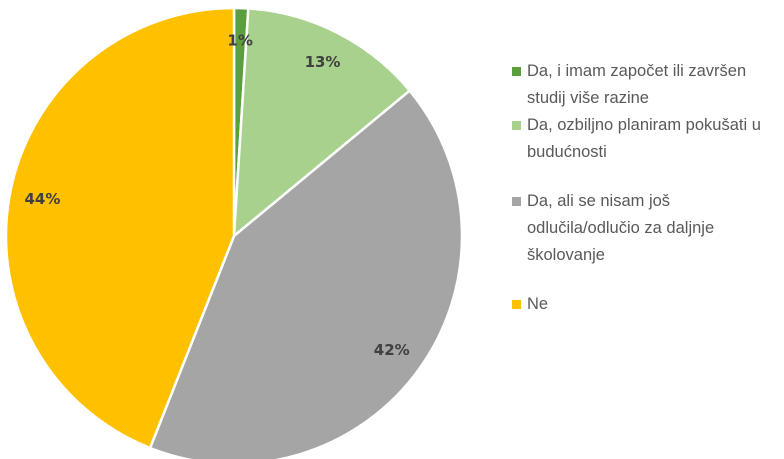  What do you see at coordinates (43, 199) in the screenshot?
I see `data-label: 44%` at bounding box center [43, 199].